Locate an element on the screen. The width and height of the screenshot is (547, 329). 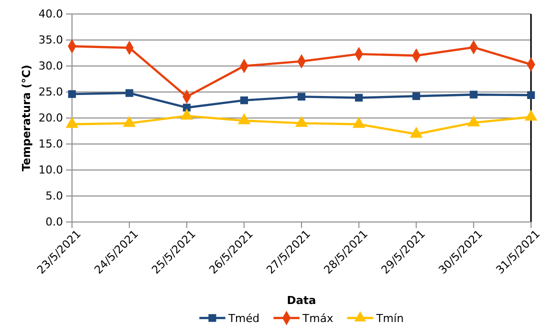
legend-label: Tmáx is located at coordinates (318, 318).